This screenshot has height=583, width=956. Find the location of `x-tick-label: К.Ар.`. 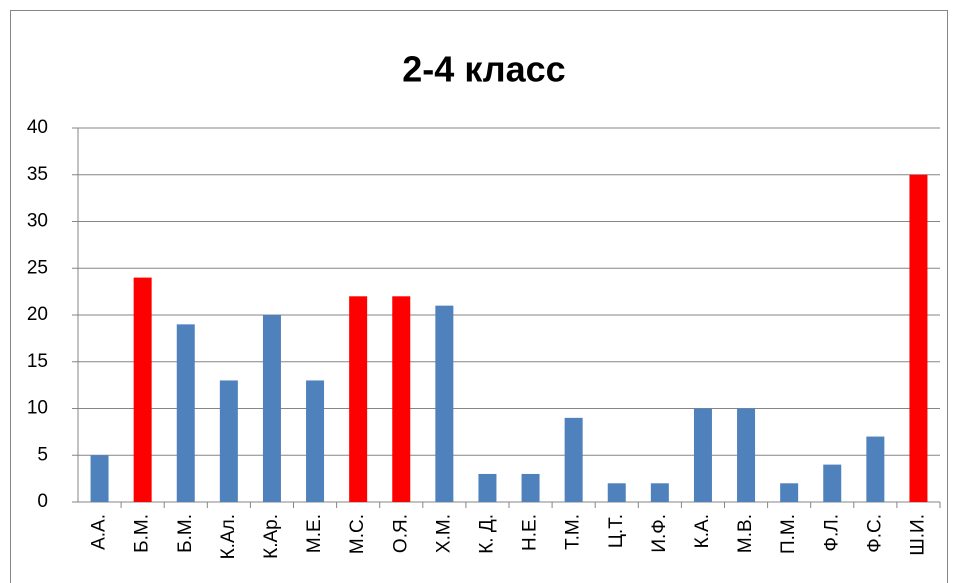

x-tick-label: К.Ар. is located at coordinates (271, 536).